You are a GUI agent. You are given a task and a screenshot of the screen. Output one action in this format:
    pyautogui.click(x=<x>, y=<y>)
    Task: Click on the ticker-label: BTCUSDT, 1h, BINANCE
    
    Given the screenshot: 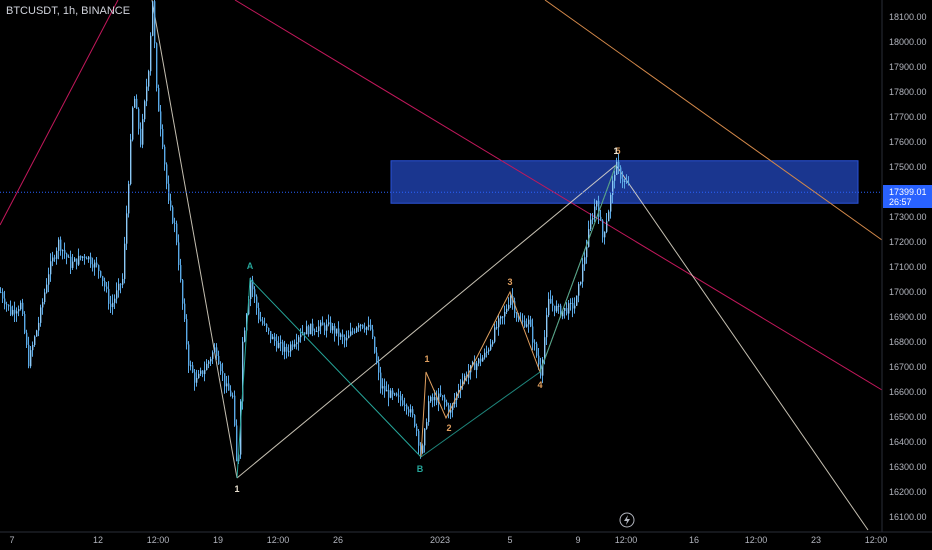 What is the action you would take?
    pyautogui.click(x=68, y=11)
    